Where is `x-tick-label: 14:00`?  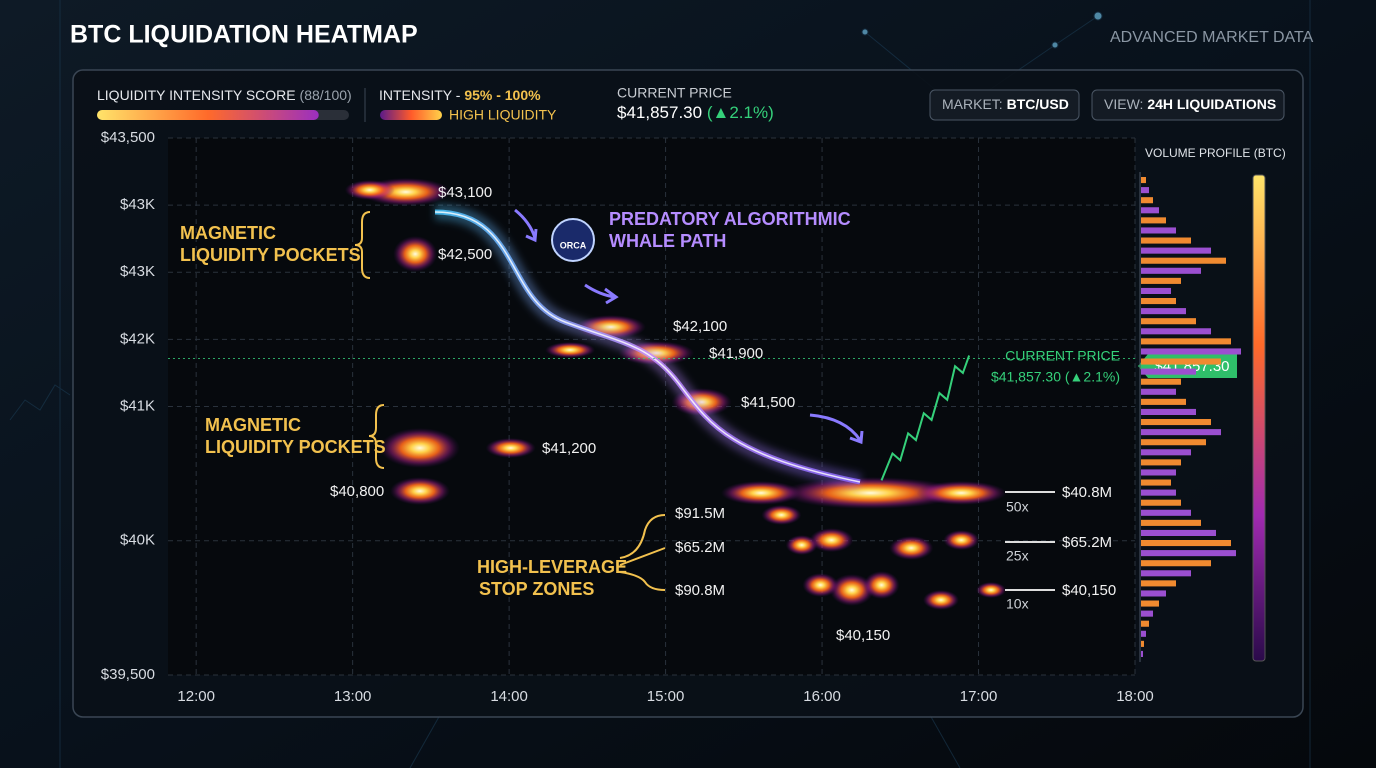 x-tick-label: 14:00 is located at coordinates (509, 696).